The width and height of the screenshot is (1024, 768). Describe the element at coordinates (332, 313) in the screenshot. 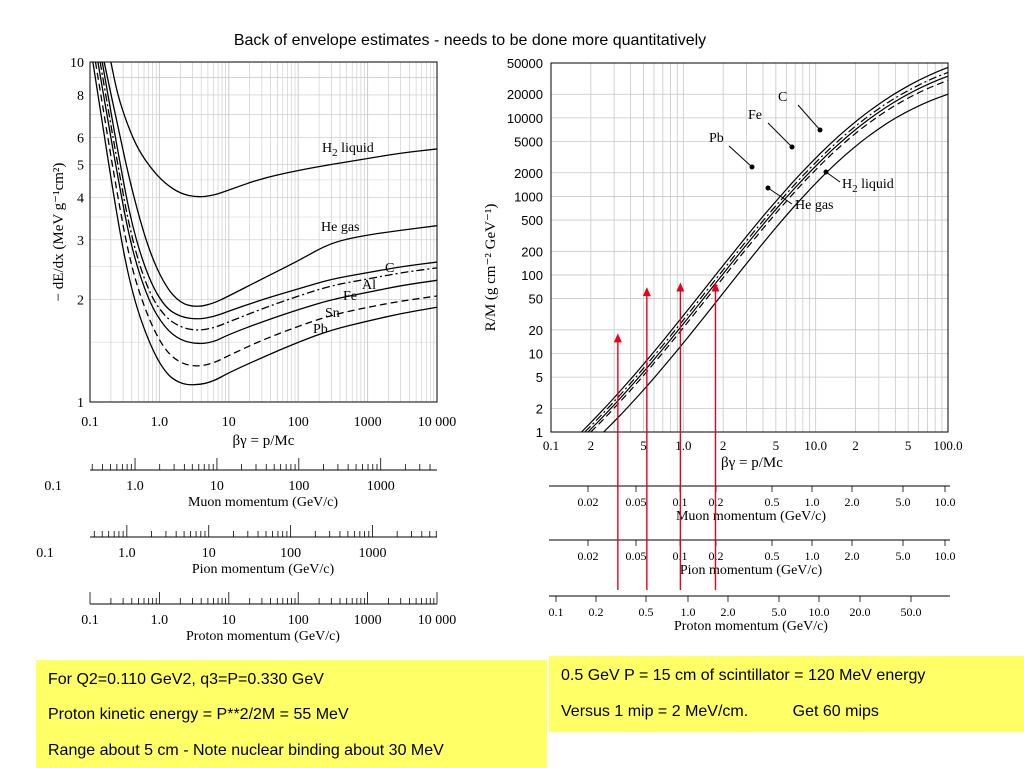

I see `series-label-sn: Sn` at that location.